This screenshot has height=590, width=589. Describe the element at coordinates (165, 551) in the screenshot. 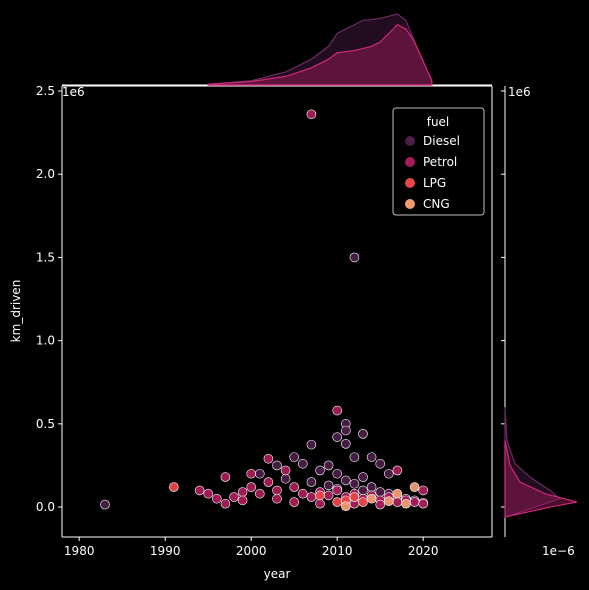

I see `x-tick-label: 1990` at that location.